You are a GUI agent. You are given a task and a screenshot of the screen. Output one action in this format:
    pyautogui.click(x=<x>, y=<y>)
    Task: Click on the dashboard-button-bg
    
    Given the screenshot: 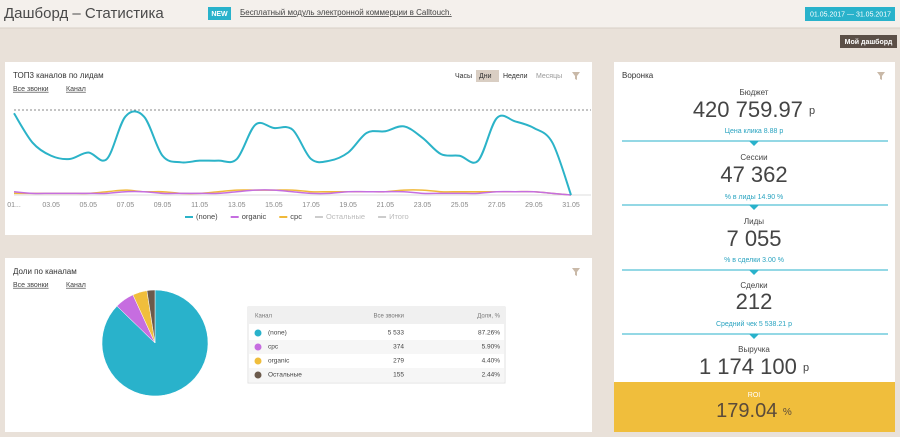 What is the action you would take?
    pyautogui.click(x=868, y=41)
    